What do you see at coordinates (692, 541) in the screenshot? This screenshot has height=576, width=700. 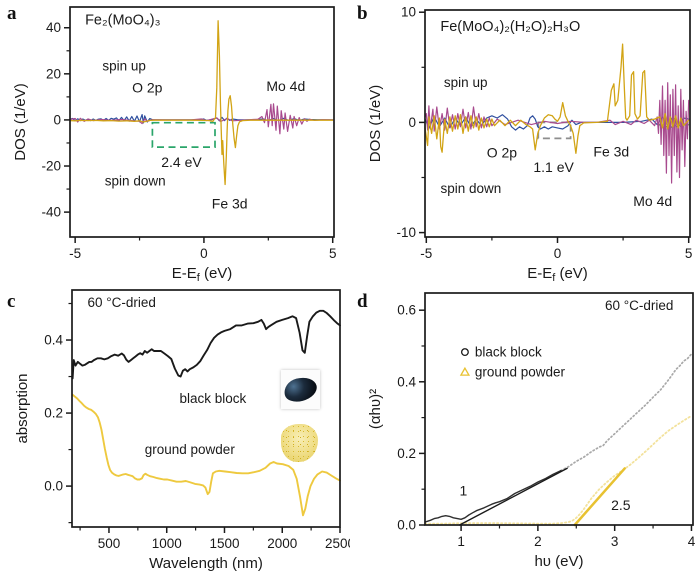 I see `x-tick-label: 4` at bounding box center [692, 541].